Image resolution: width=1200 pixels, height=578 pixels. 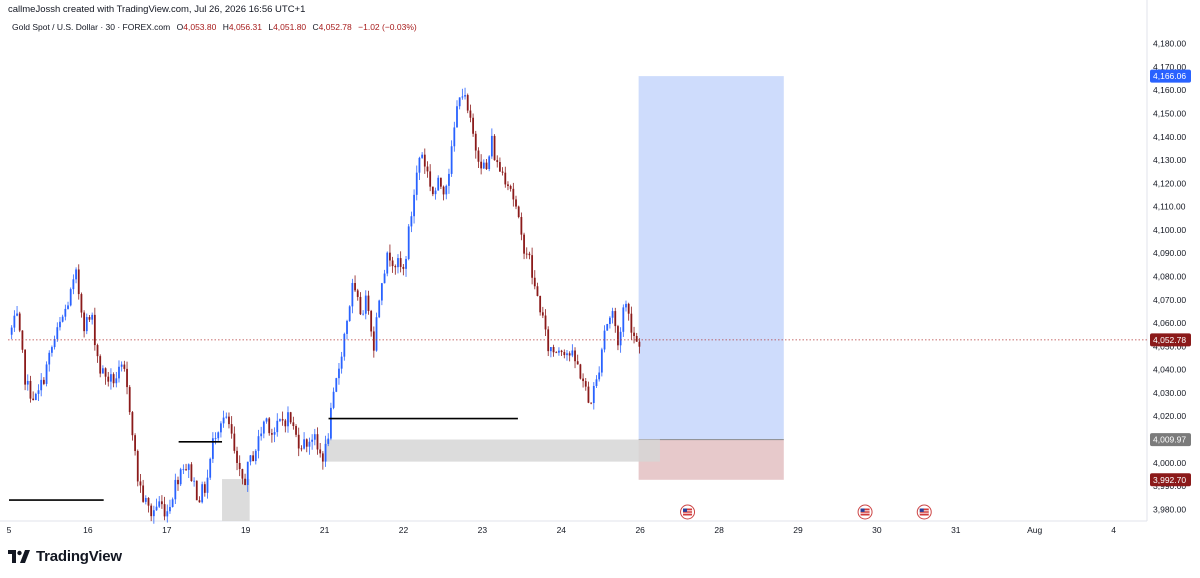 What do you see at coordinates (1169, 277) in the screenshot?
I see `y-tick-label: 4,080.00` at bounding box center [1169, 277].